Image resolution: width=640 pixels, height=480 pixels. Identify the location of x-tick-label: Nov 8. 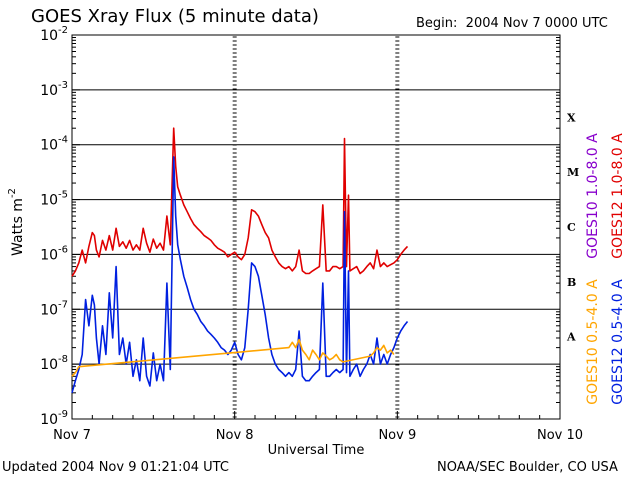
(235, 435).